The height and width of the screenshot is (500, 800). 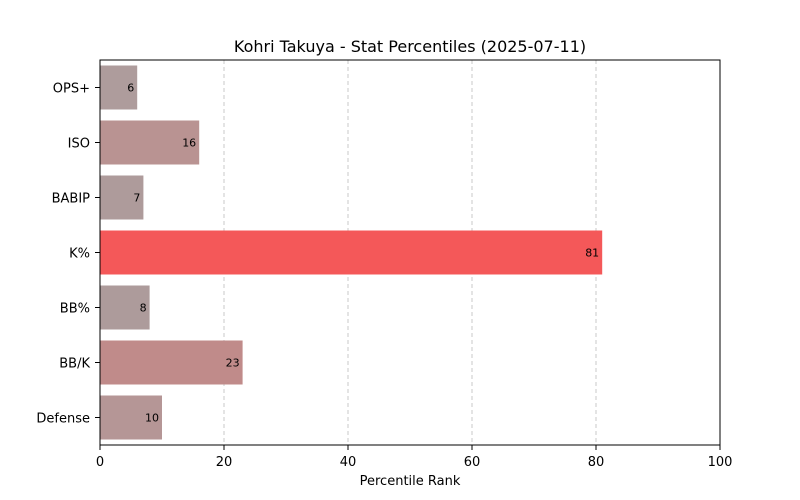 What do you see at coordinates (100, 462) in the screenshot?
I see `x-tick-label: 0` at bounding box center [100, 462].